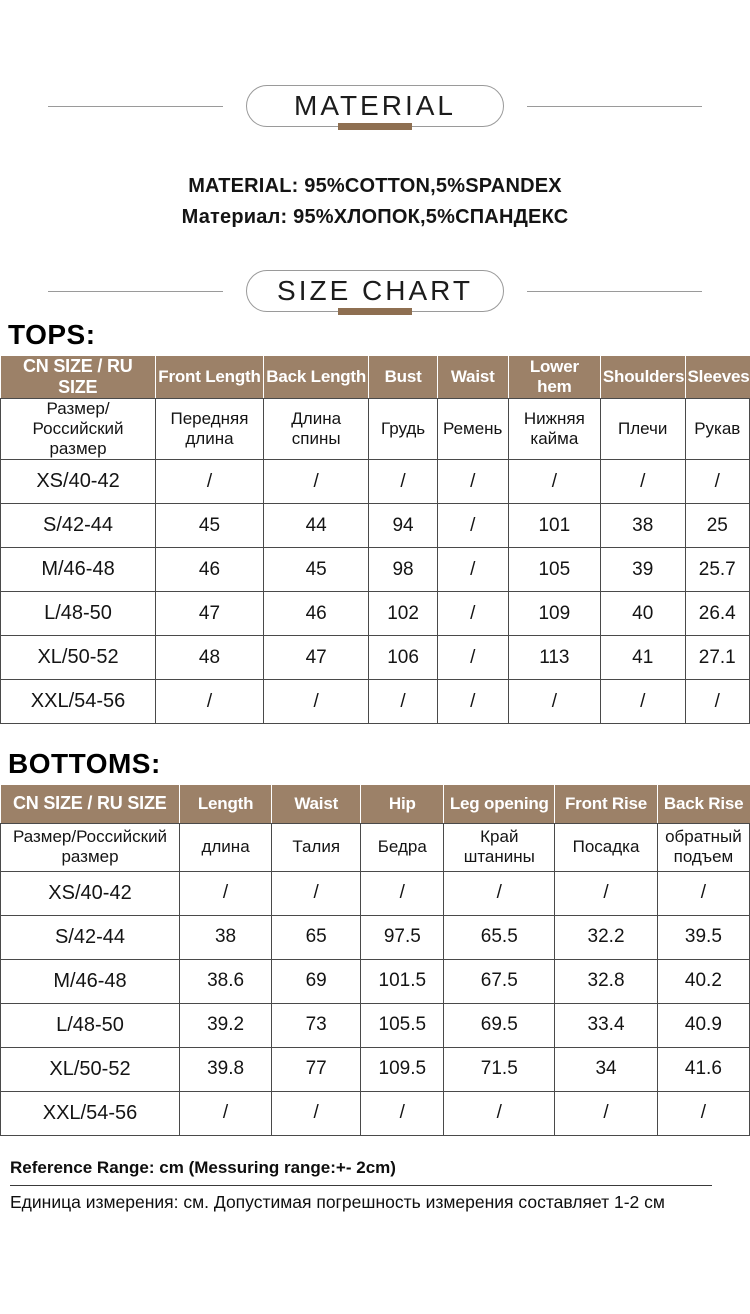  Describe the element at coordinates (717, 429) in the screenshot. I see `column-header-ru: Рукав` at that location.